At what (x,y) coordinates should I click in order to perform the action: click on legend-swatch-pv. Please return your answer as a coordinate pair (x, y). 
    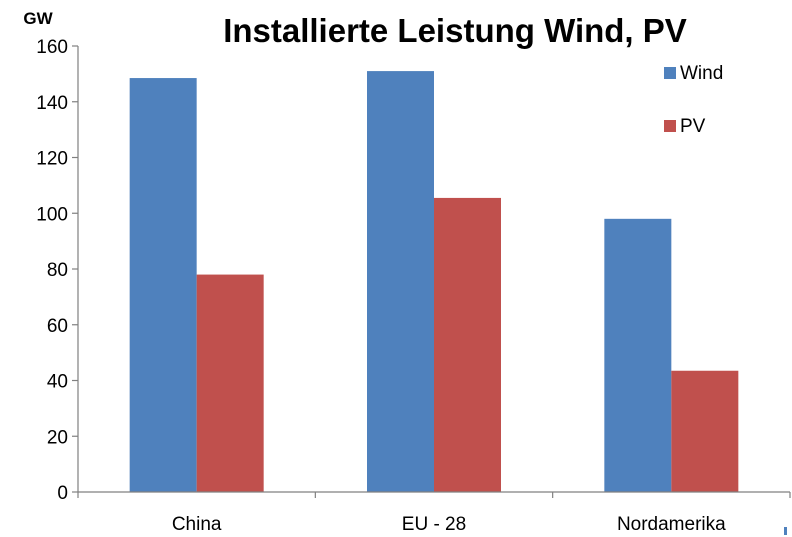
    Looking at the image, I should click on (670, 126).